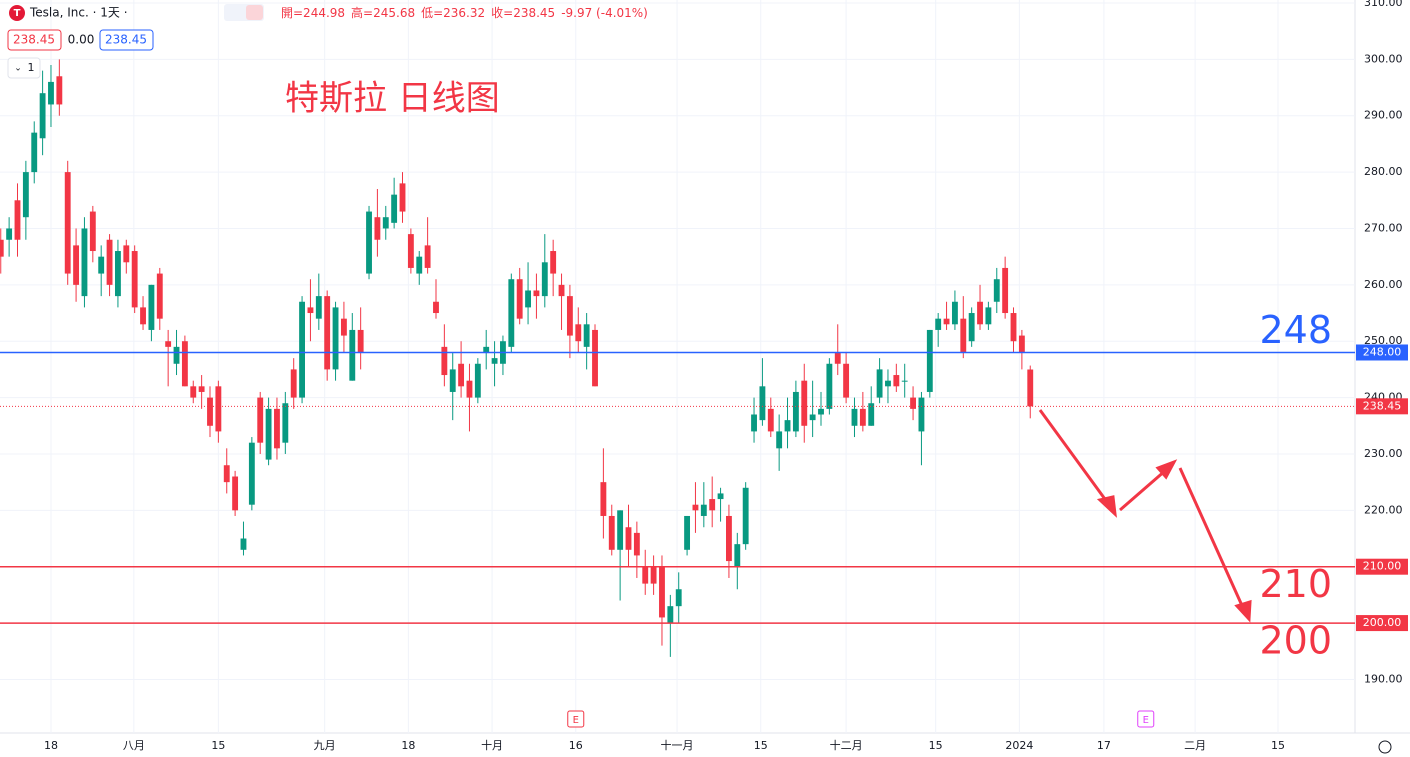 This screenshot has width=1410, height=757. I want to click on chevron: ⌄, so click(18, 69).